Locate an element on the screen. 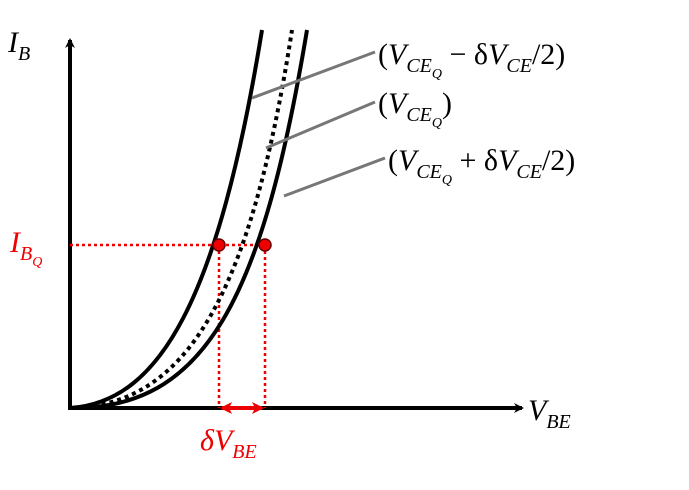  label-part: δ is located at coordinates (207, 440).